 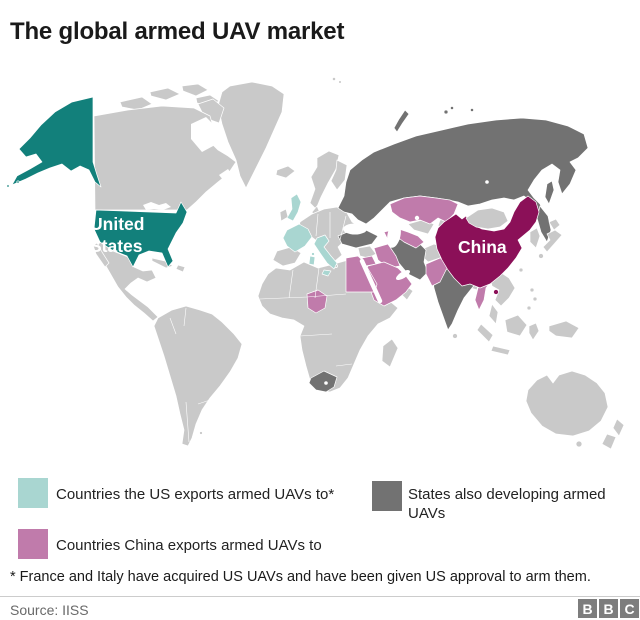 I want to click on red-sea, so click(x=371, y=281).